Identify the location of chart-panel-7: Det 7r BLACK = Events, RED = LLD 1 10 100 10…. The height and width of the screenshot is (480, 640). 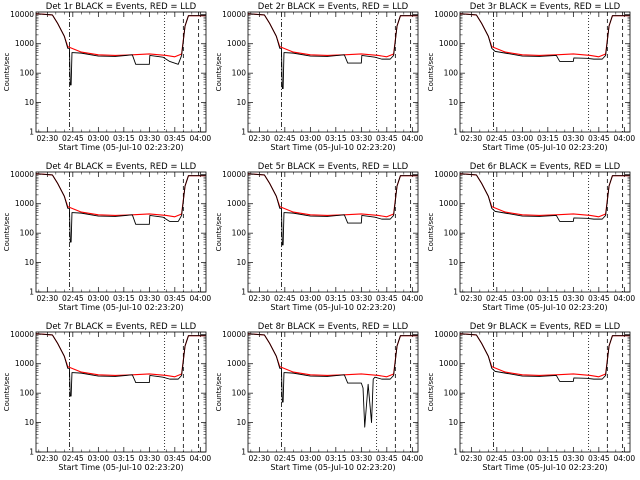
(107, 397).